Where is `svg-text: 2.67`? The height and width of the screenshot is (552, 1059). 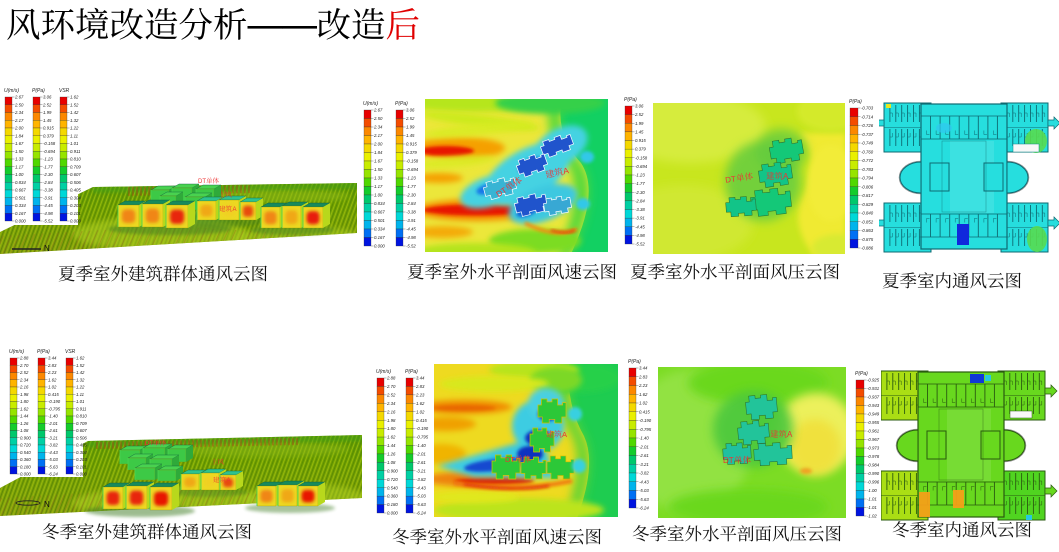
svg-text: 2.67 is located at coordinates (378, 110).